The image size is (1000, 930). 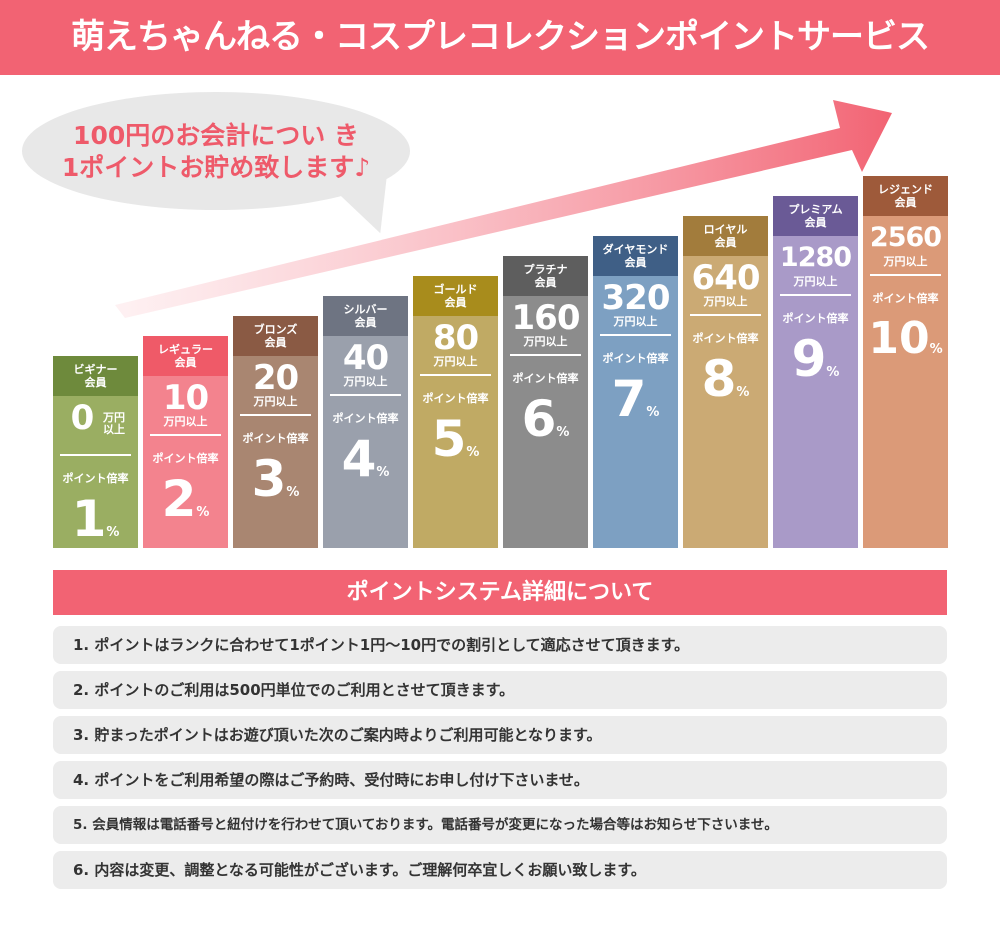 I want to click on tier-body: 10 万円以上ポイント倍率 2%, so click(x=185, y=462).